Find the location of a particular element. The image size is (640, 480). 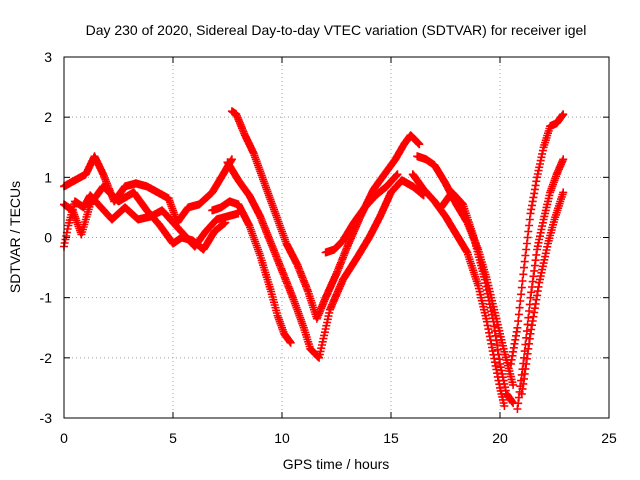

y-tick-label: 0 is located at coordinates (48, 238).